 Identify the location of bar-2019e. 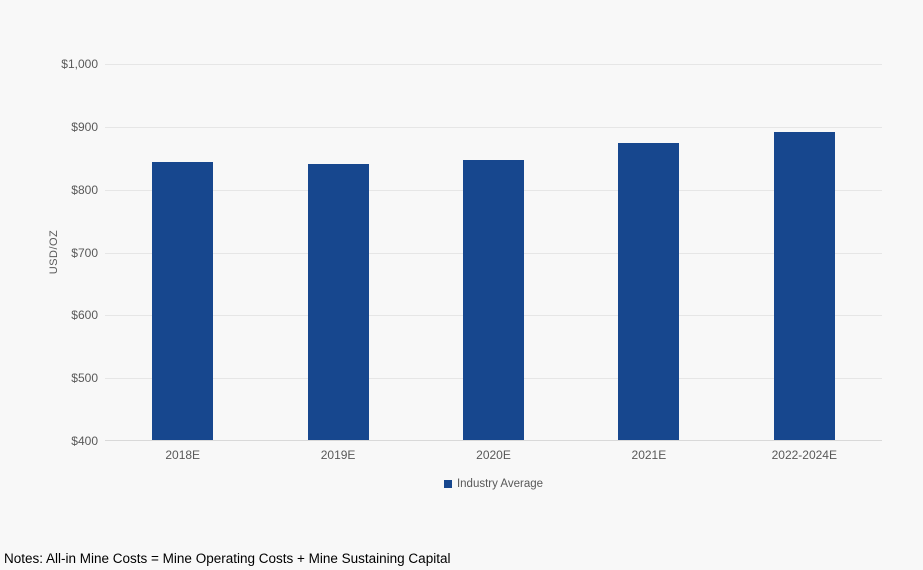
(338, 301).